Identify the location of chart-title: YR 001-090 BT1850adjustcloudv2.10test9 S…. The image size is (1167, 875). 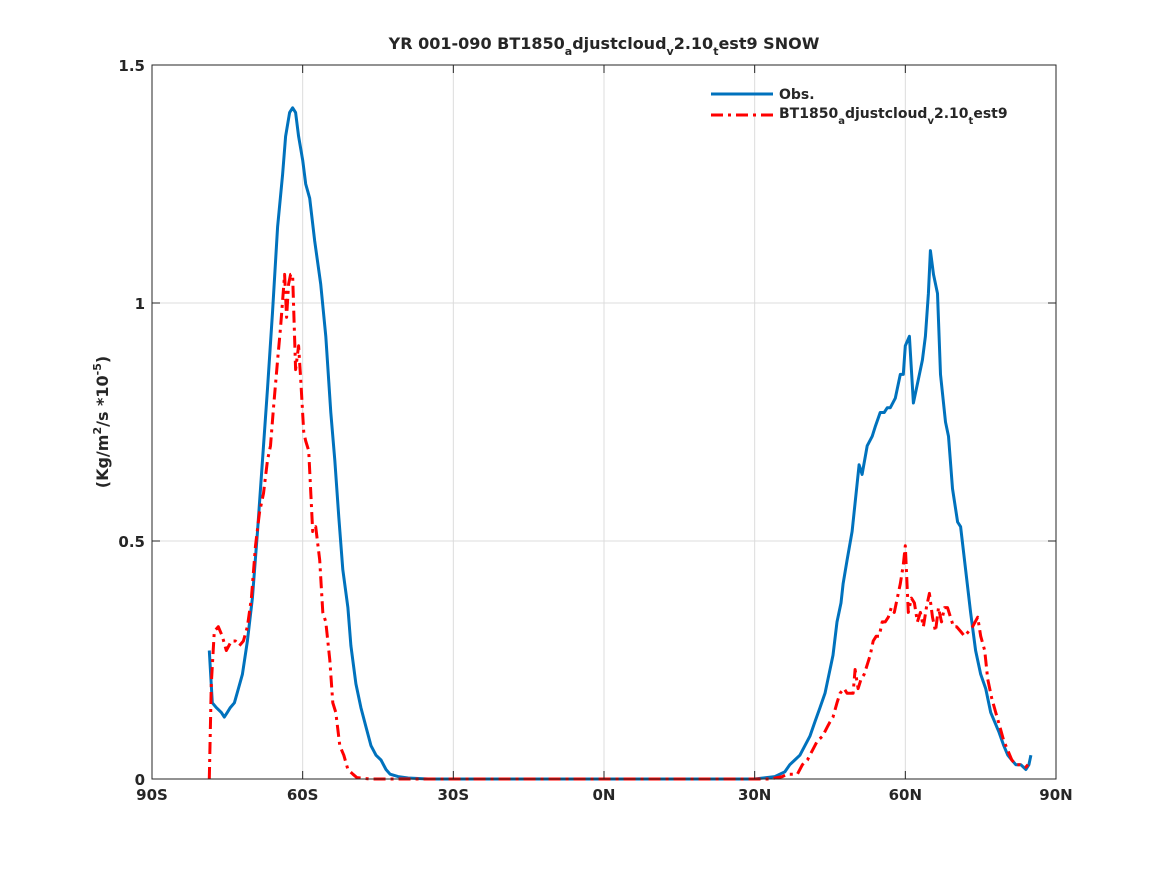
(604, 46).